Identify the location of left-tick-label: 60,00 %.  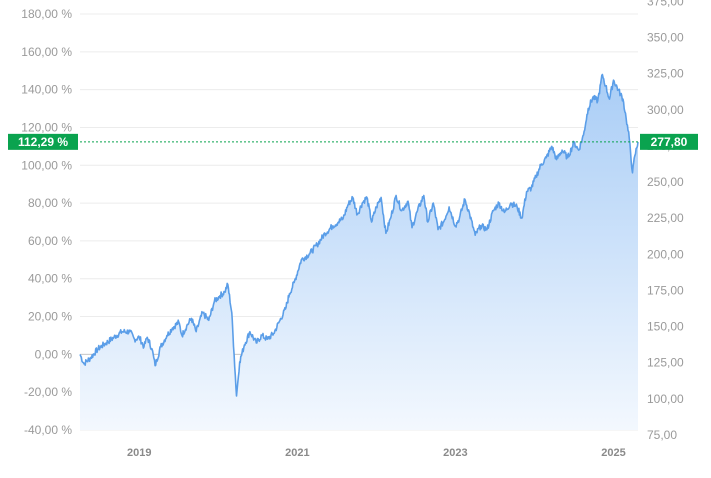
(50, 241).